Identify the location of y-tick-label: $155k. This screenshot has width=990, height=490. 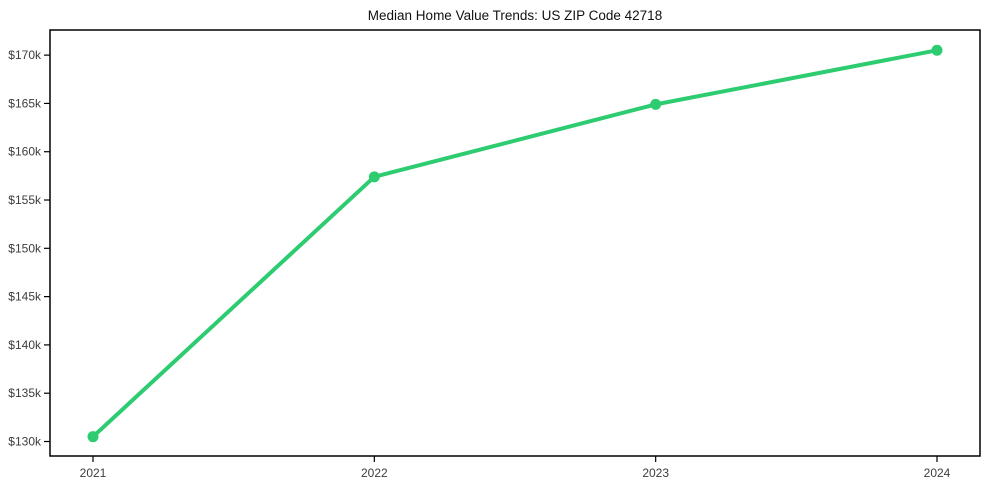
(25, 200).